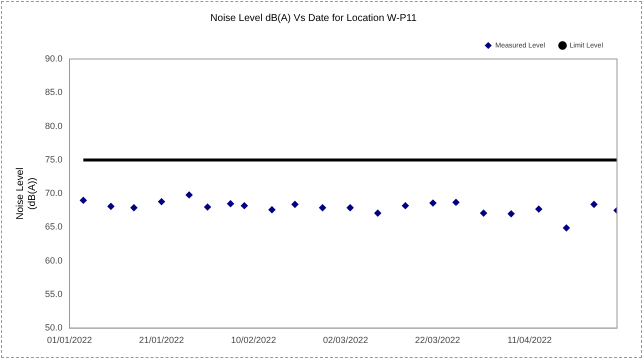 This screenshot has height=360, width=643. Describe the element at coordinates (437, 340) in the screenshot. I see `x-tick-label: 22/03/2022` at that location.